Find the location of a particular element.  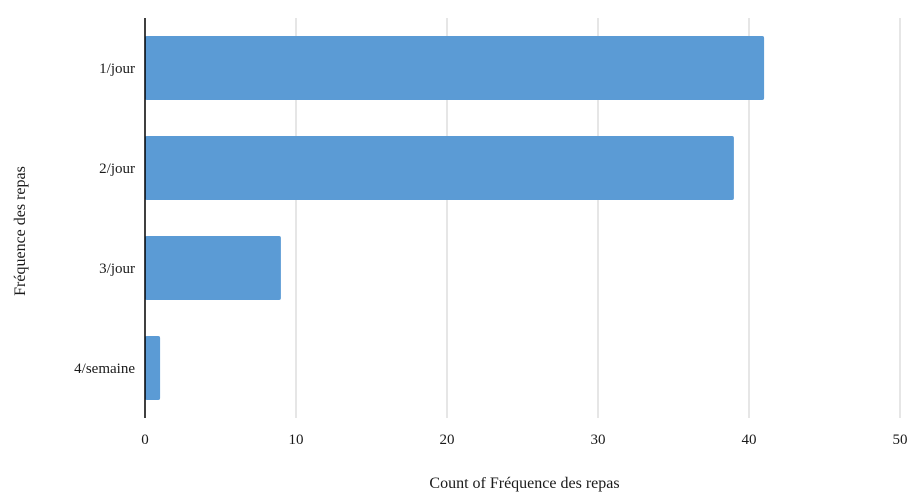

y-axis-title: Fréquence des repas is located at coordinates (20, 231).